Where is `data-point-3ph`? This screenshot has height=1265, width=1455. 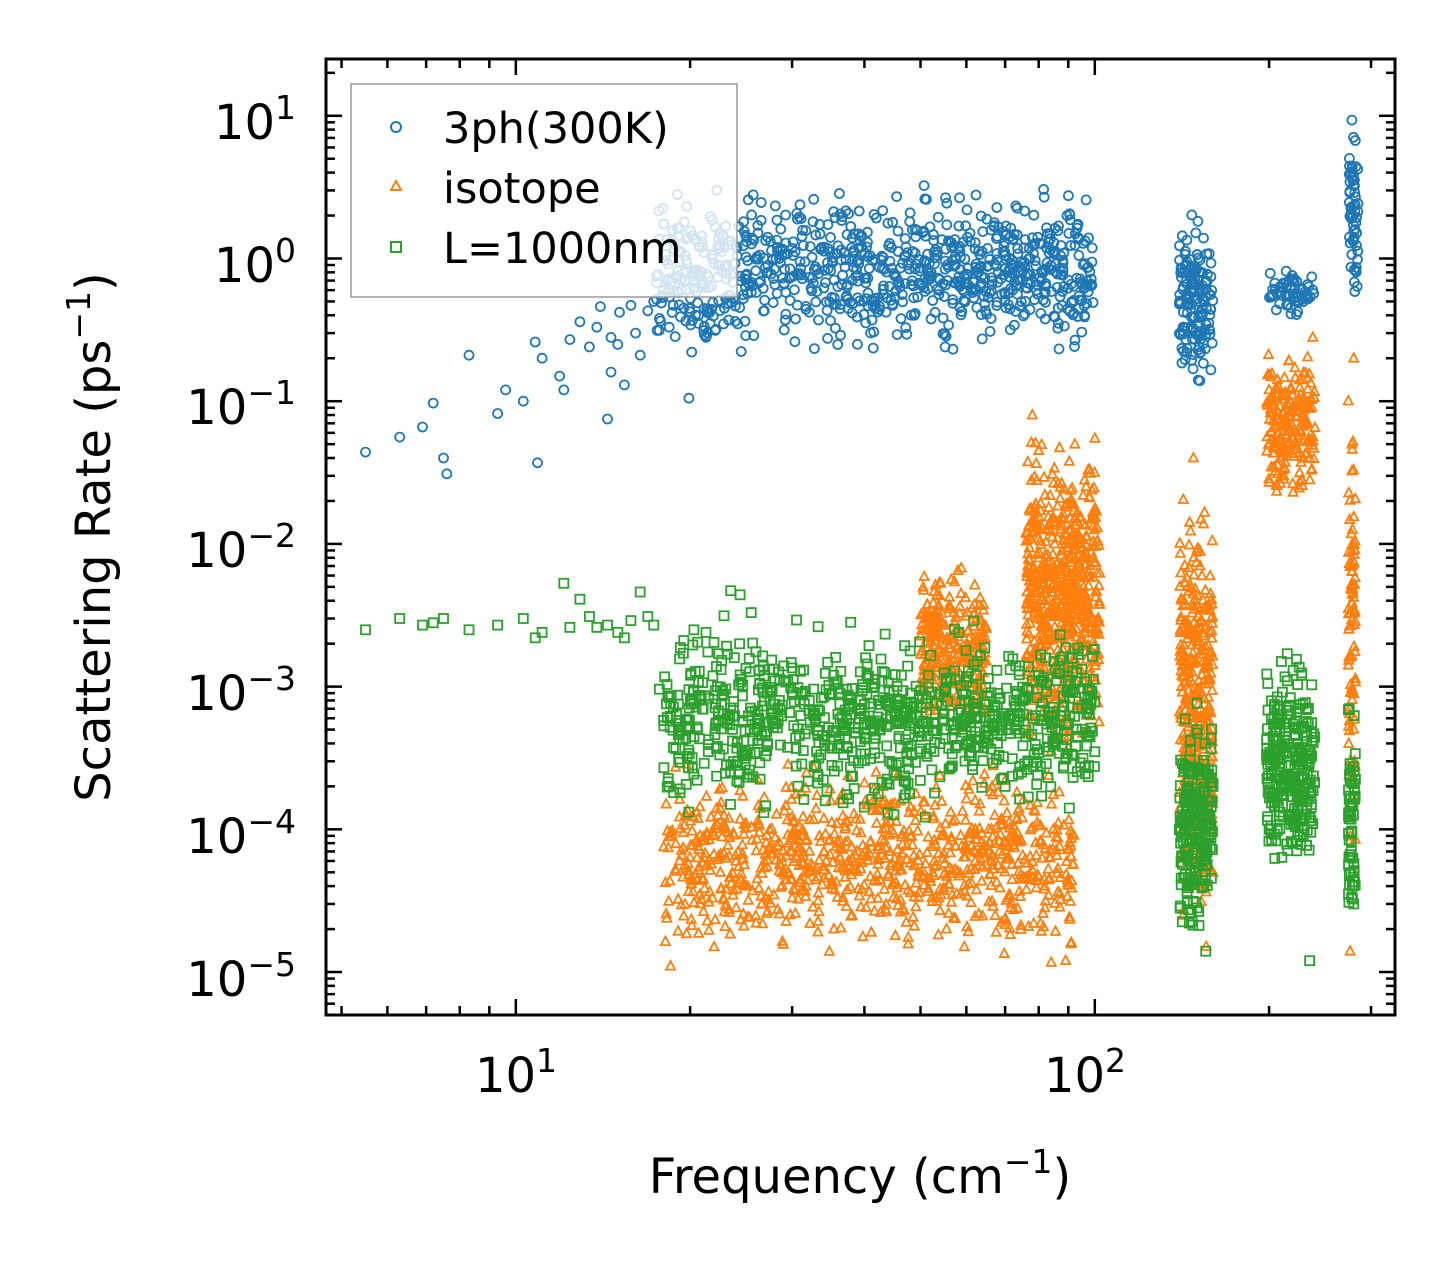
data-point-3ph is located at coordinates (523, 401).